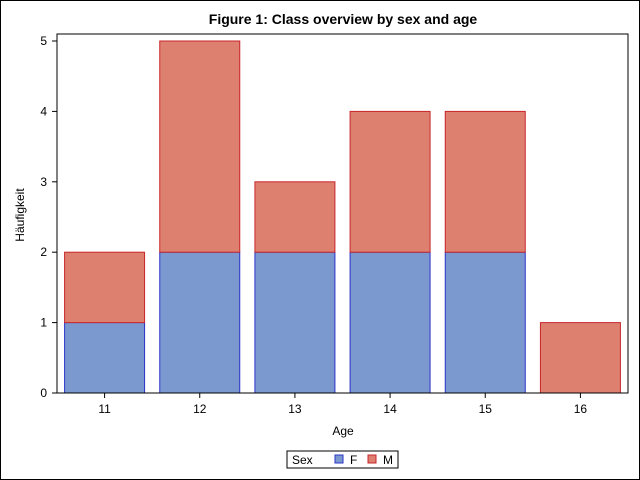  I want to click on y-tick-label: 5, so click(43, 41).